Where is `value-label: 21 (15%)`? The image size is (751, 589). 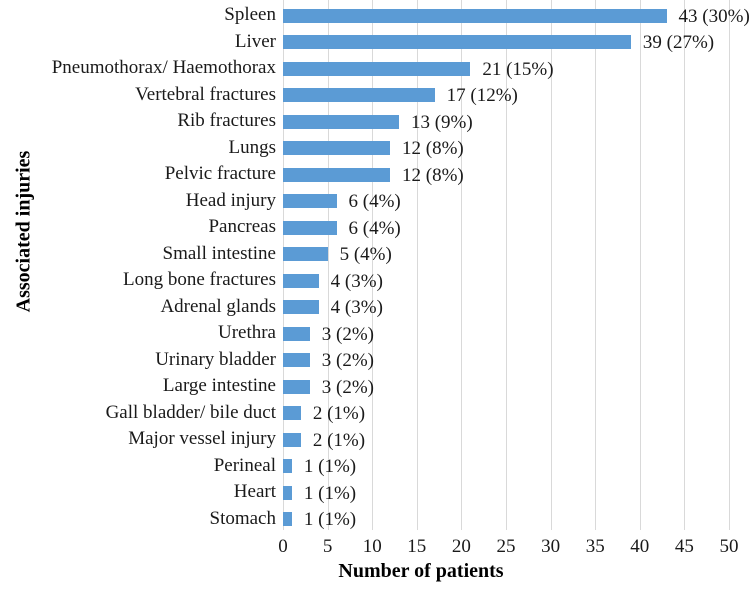 value-label: 21 (15%) is located at coordinates (518, 69).